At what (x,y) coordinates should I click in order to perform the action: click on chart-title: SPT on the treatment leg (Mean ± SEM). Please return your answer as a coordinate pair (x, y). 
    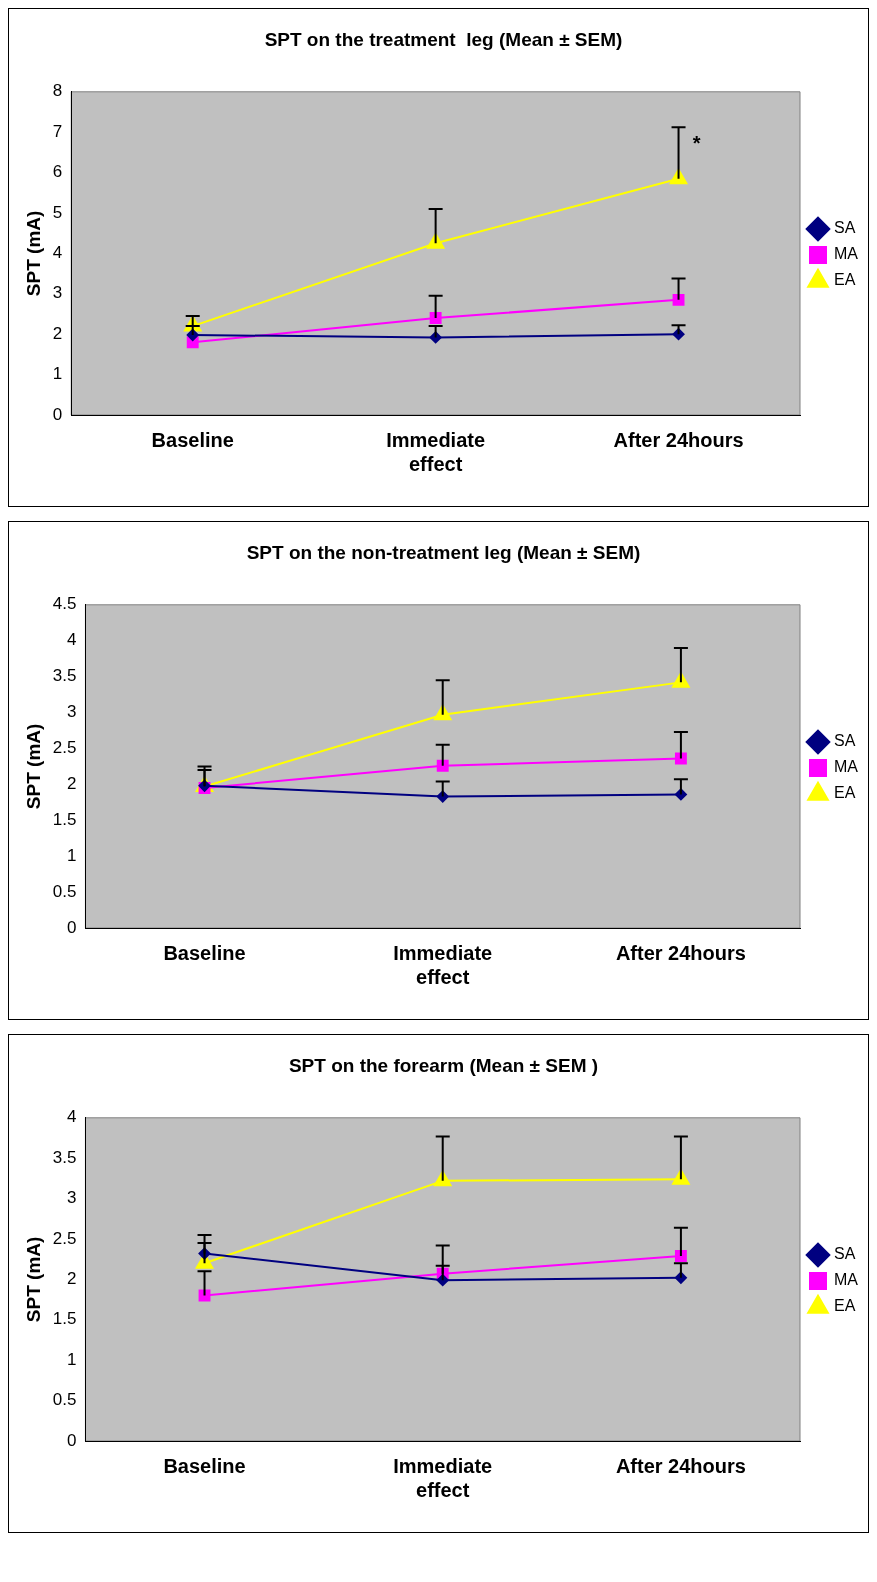
    Looking at the image, I should click on (443, 39).